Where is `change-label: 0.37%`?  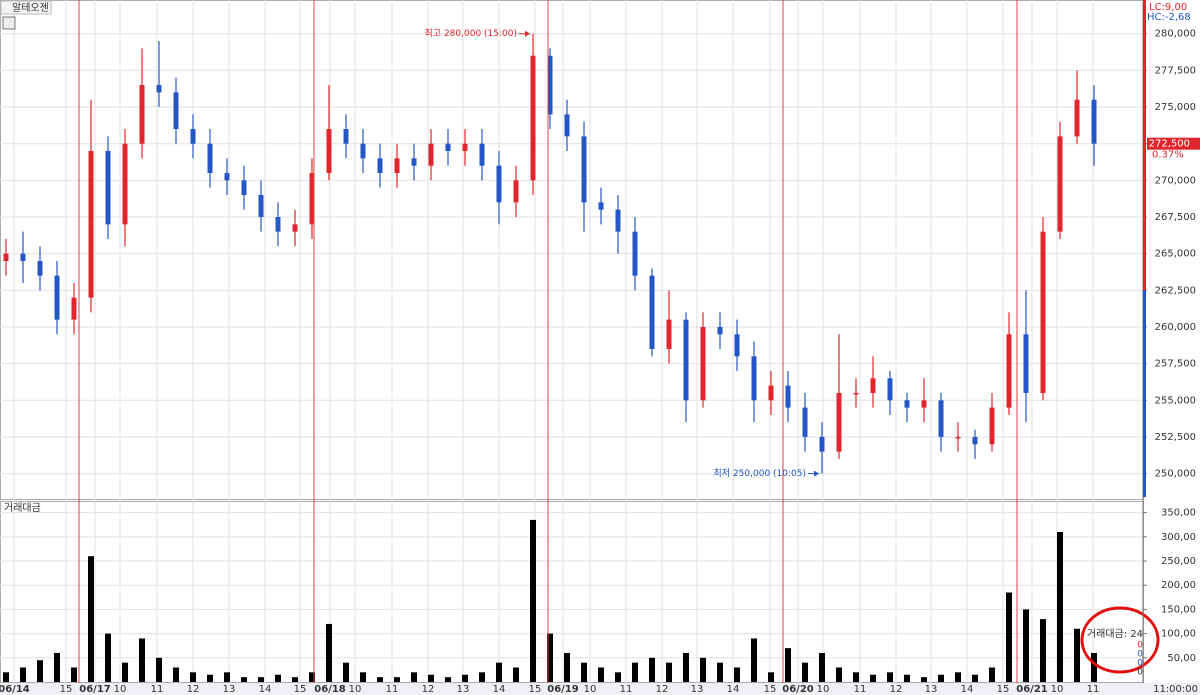 change-label: 0.37% is located at coordinates (1168, 155).